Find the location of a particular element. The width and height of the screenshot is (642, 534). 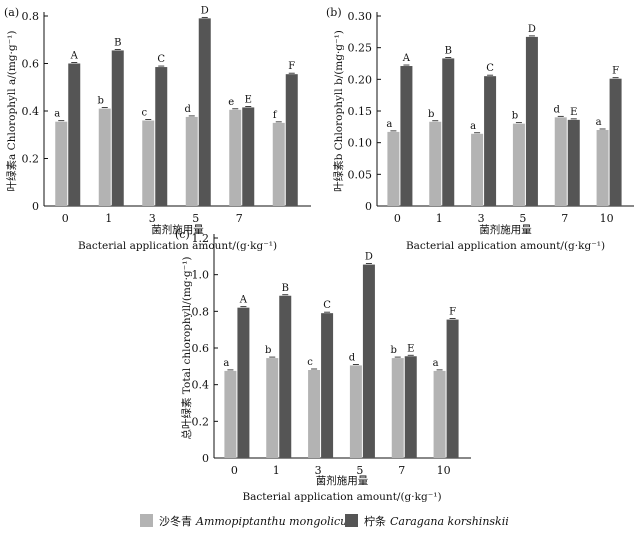

legend-label-ammopiptanthu: 沙冬青 Ammopiptanthu mongolicus is located at coordinates (256, 521).